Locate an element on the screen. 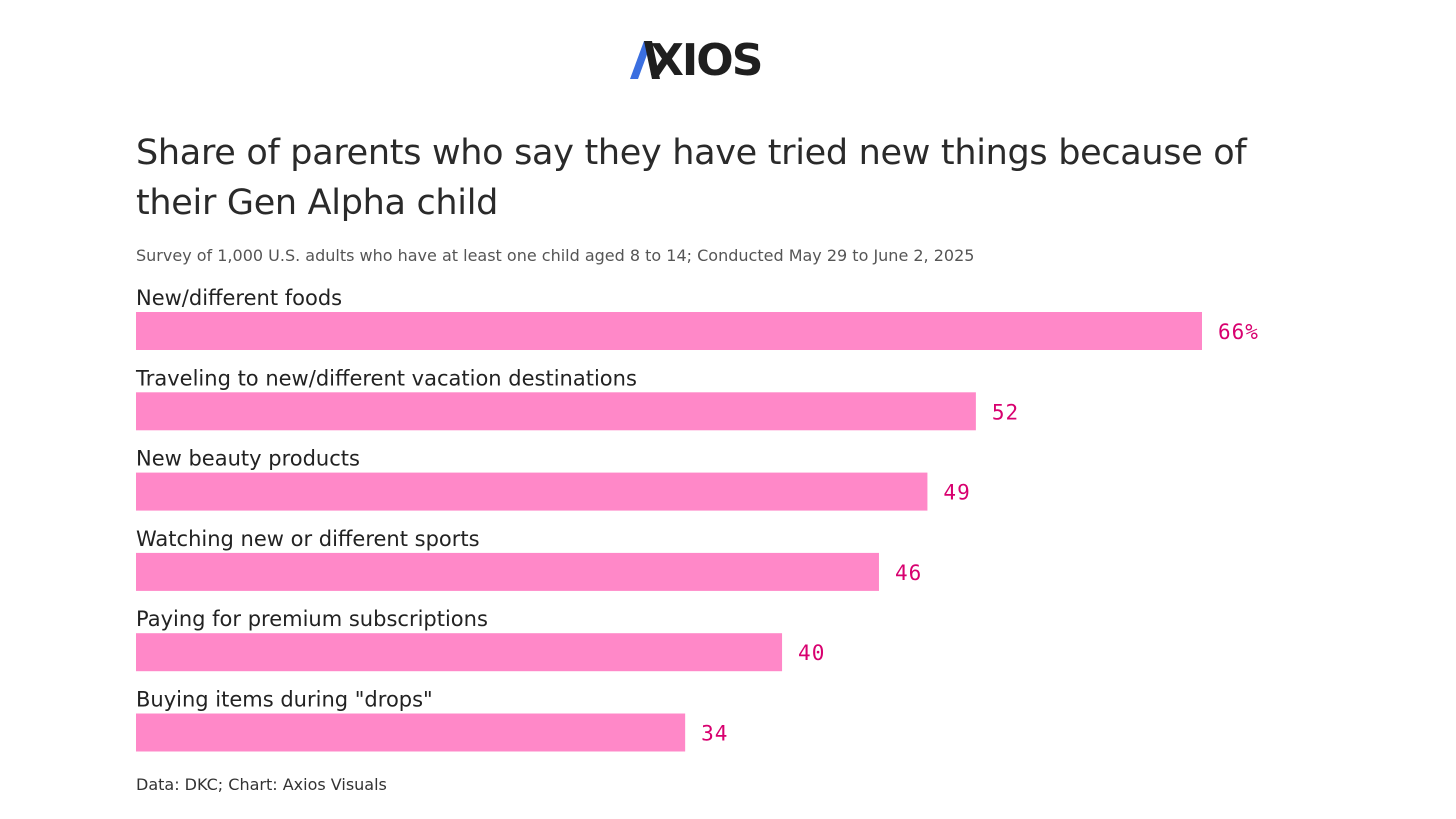  axios-logo-mark is located at coordinates (645, 60).